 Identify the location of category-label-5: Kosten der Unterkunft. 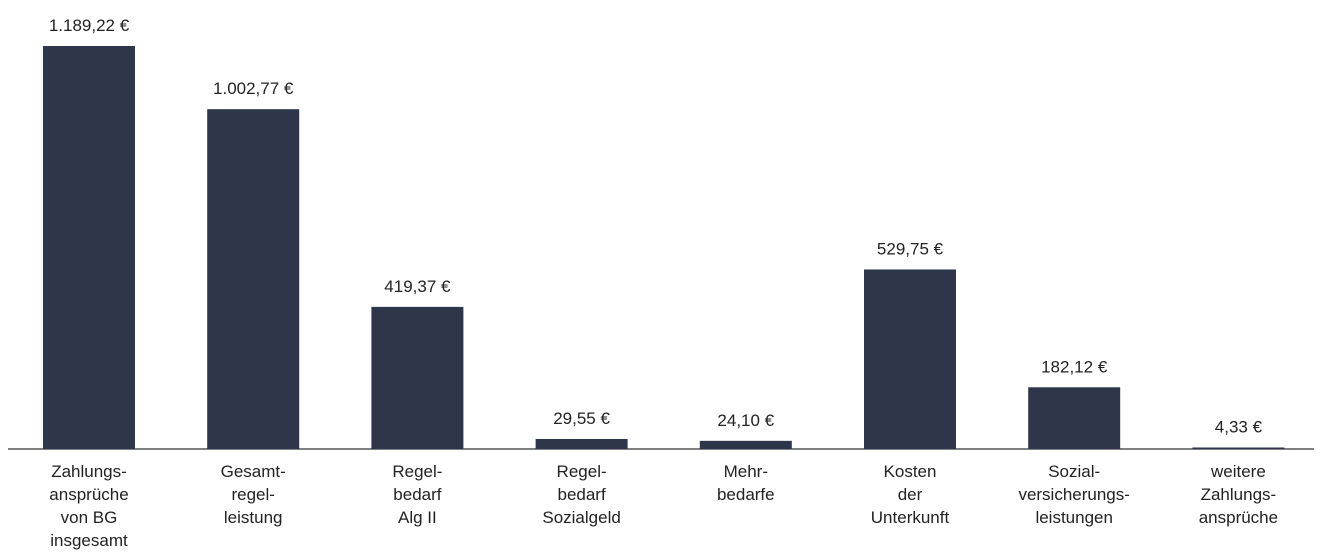
(910, 494).